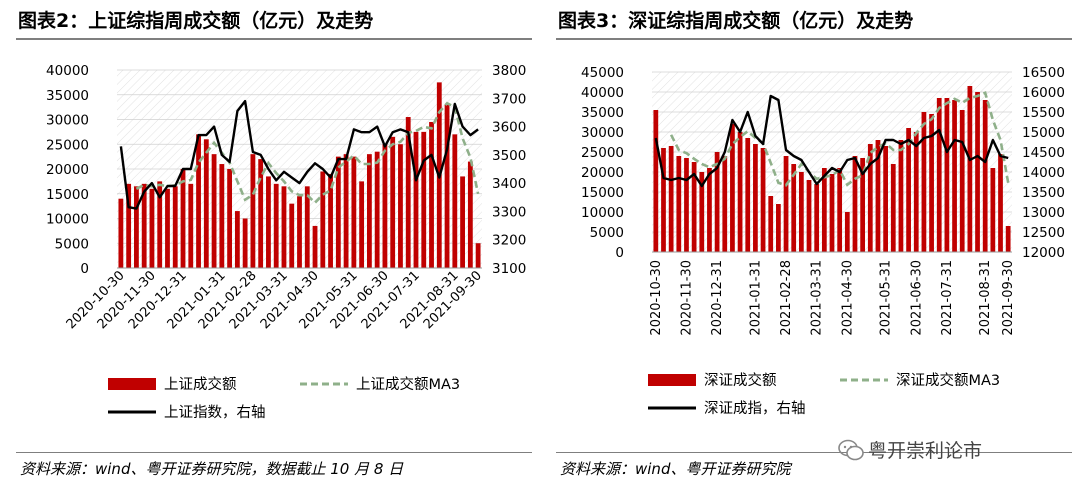 The image size is (1080, 494). Describe the element at coordinates (686, 298) in the screenshot. I see `x-tick-label: 2020-11-30` at that location.